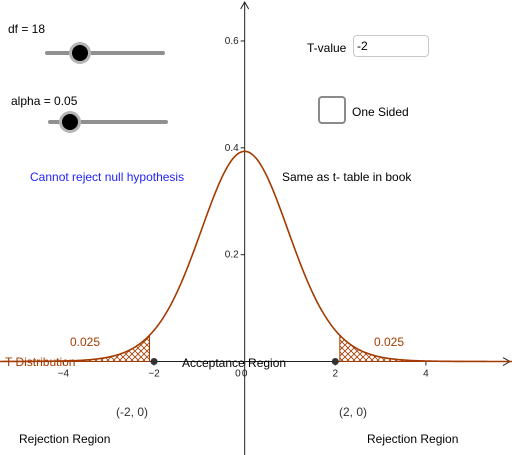  Describe the element at coordinates (44, 101) in the screenshot. I see `alpha-slider-label: alpha = 0.05` at that location.